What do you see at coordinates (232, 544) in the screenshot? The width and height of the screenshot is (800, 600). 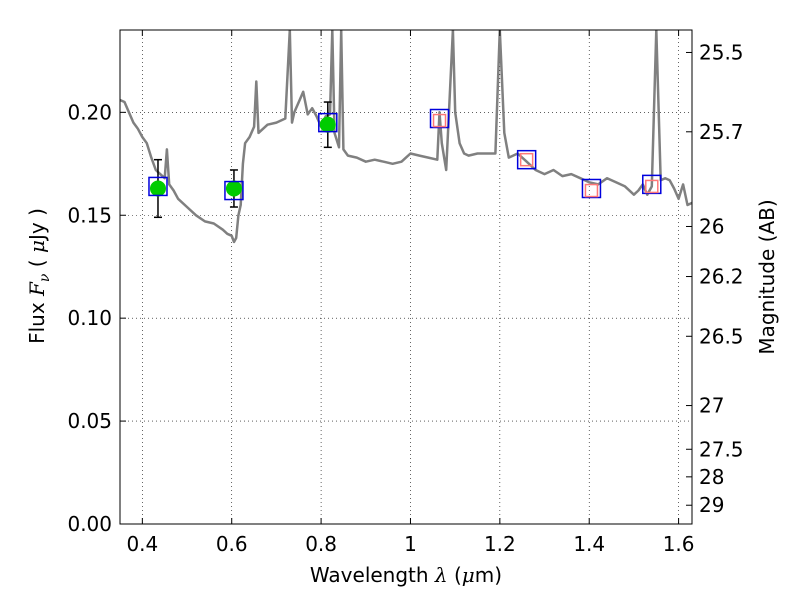 I see `x-tick-label: 0.6` at bounding box center [232, 544].